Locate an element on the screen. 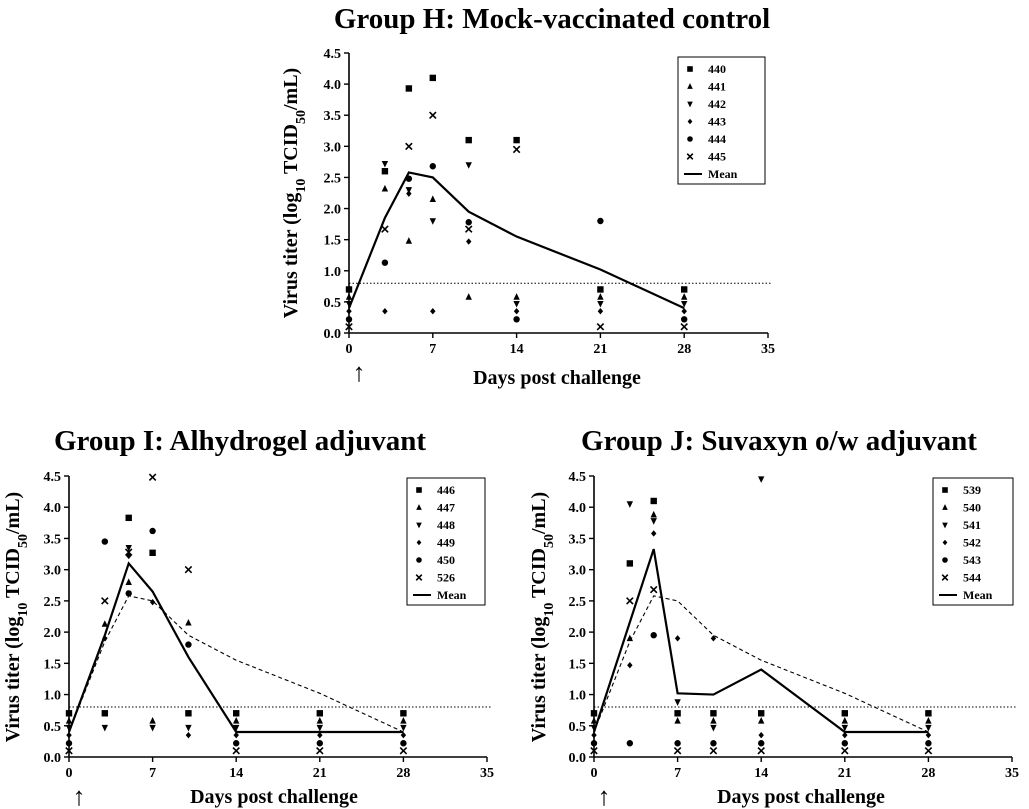 Image resolution: width=1029 pixels, height=809 pixels. y-axis-title-part: Virus titer (log is located at coordinates (539, 680).